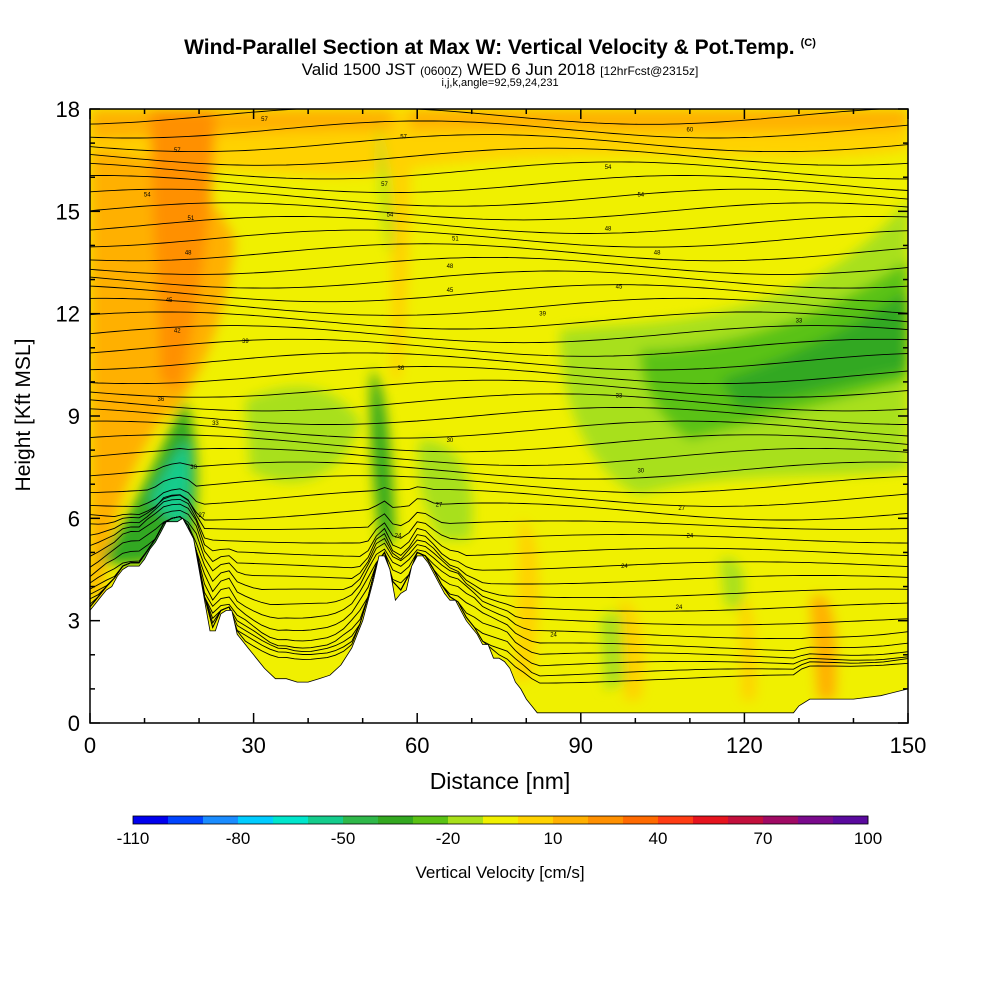 Image resolution: width=1000 pixels, height=1000 pixels. I want to click on isentrope-label-6: 54, so click(147, 195).